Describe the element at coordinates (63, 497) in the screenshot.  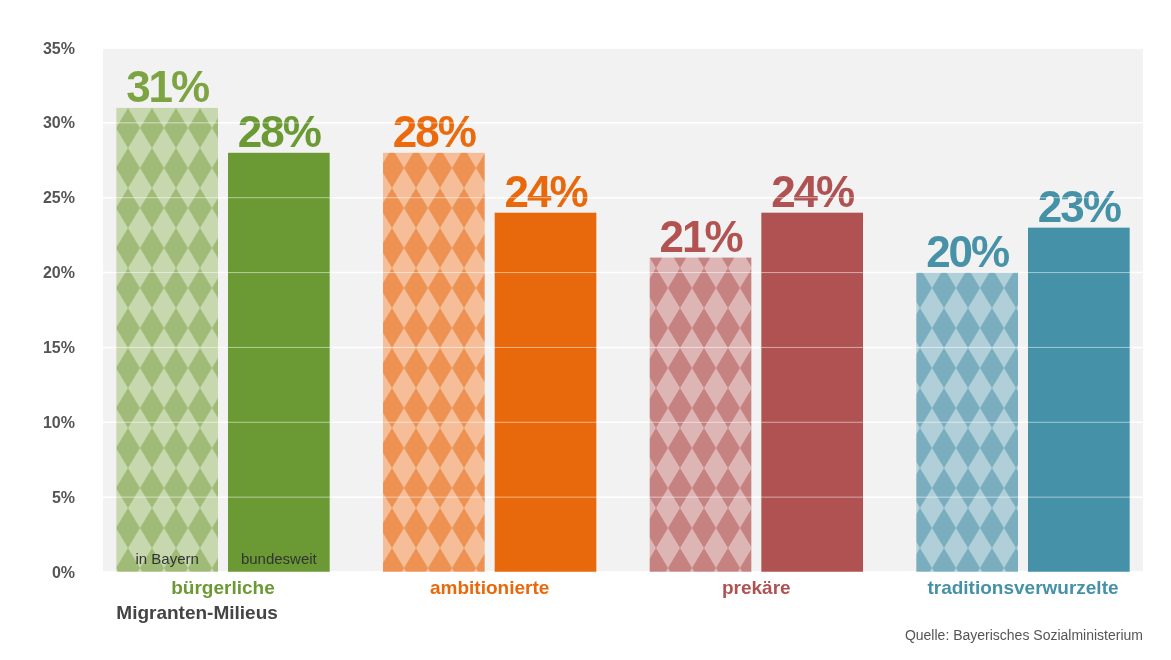
I see `y-tick-label: 5%` at that location.